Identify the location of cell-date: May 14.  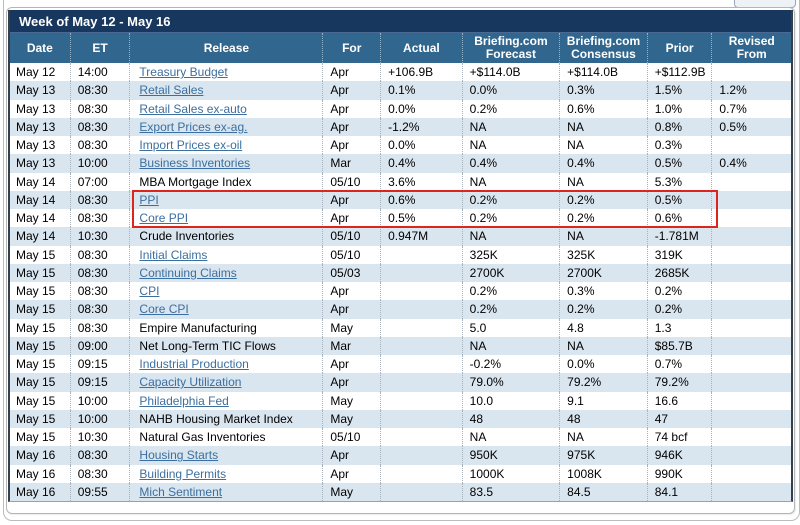
(36, 218).